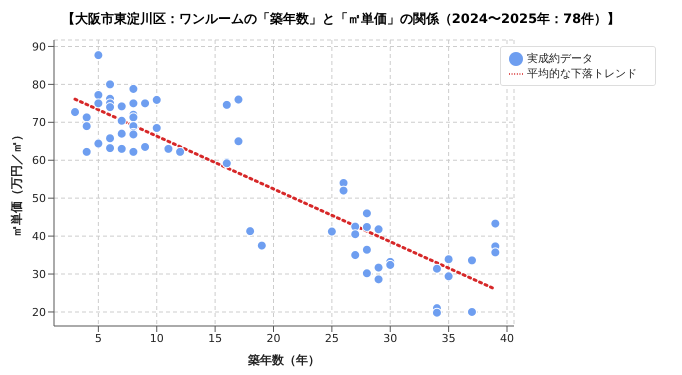 The height and width of the screenshot is (375, 682). What do you see at coordinates (507, 338) in the screenshot?
I see `x-tick-label: 40` at bounding box center [507, 338].